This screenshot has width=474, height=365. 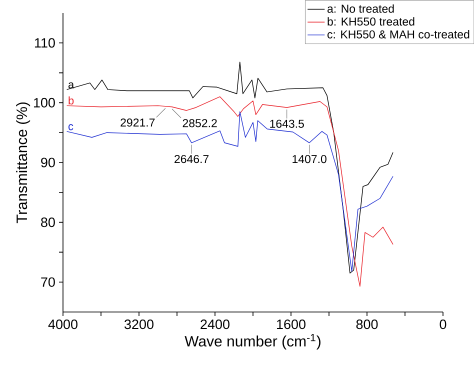 What do you see at coordinates (360, 8) in the screenshot?
I see `legend-label: a: No treated` at bounding box center [360, 8].